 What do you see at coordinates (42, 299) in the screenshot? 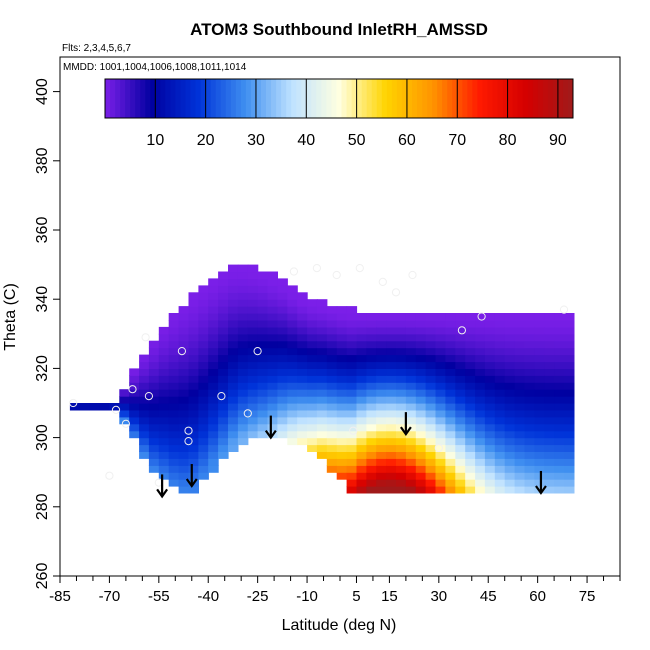
I see `y-tick-label: 340` at bounding box center [42, 299].